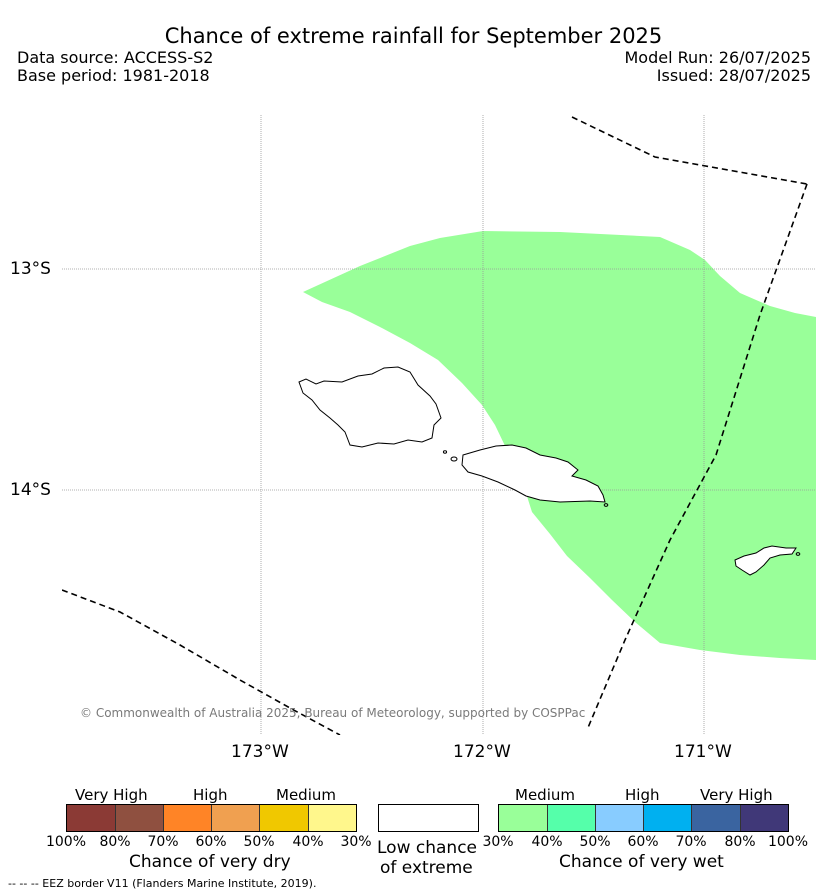  Describe the element at coordinates (595, 842) in the screenshot. I see `wet-tick: 50%` at that location.